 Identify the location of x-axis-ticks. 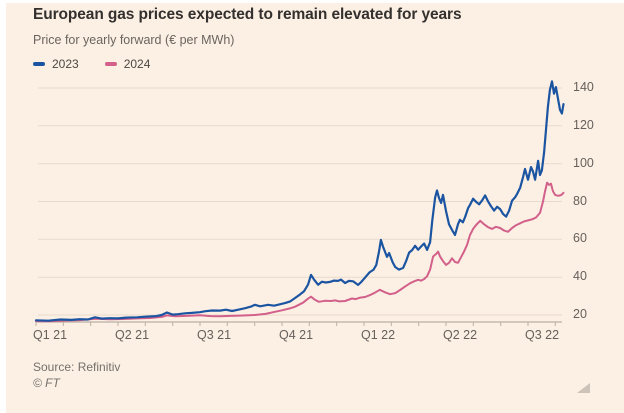
(295, 324).